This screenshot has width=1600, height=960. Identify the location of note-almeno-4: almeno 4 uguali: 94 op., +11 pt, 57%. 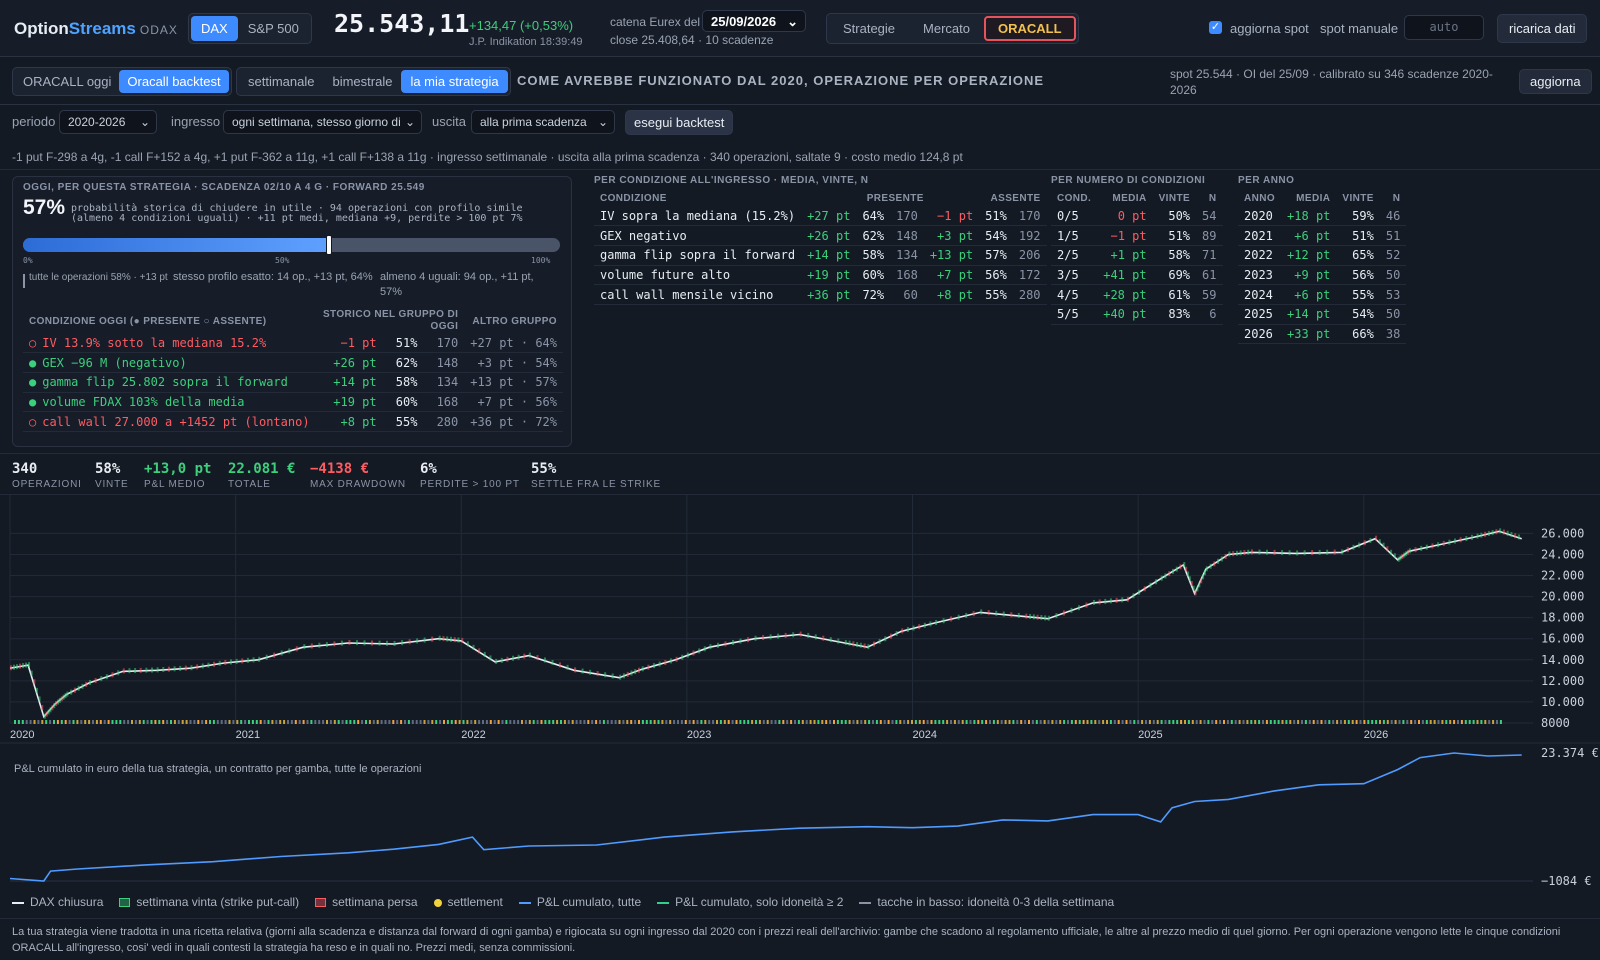
(457, 284).